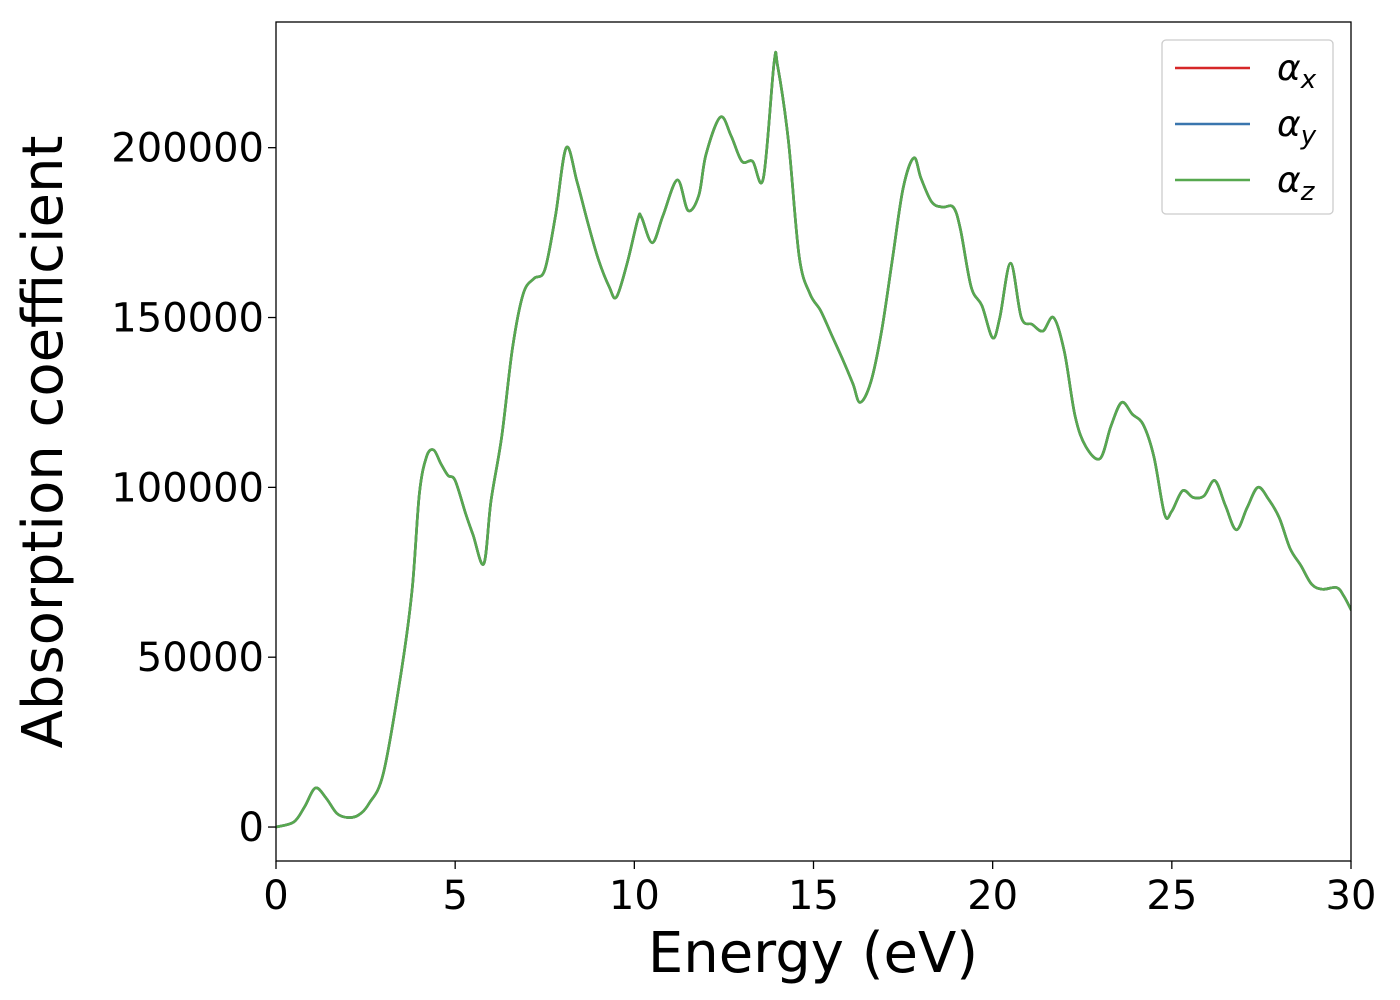 Image resolution: width=1400 pixels, height=1000 pixels. I want to click on legend-label: αy, so click(1297, 127).